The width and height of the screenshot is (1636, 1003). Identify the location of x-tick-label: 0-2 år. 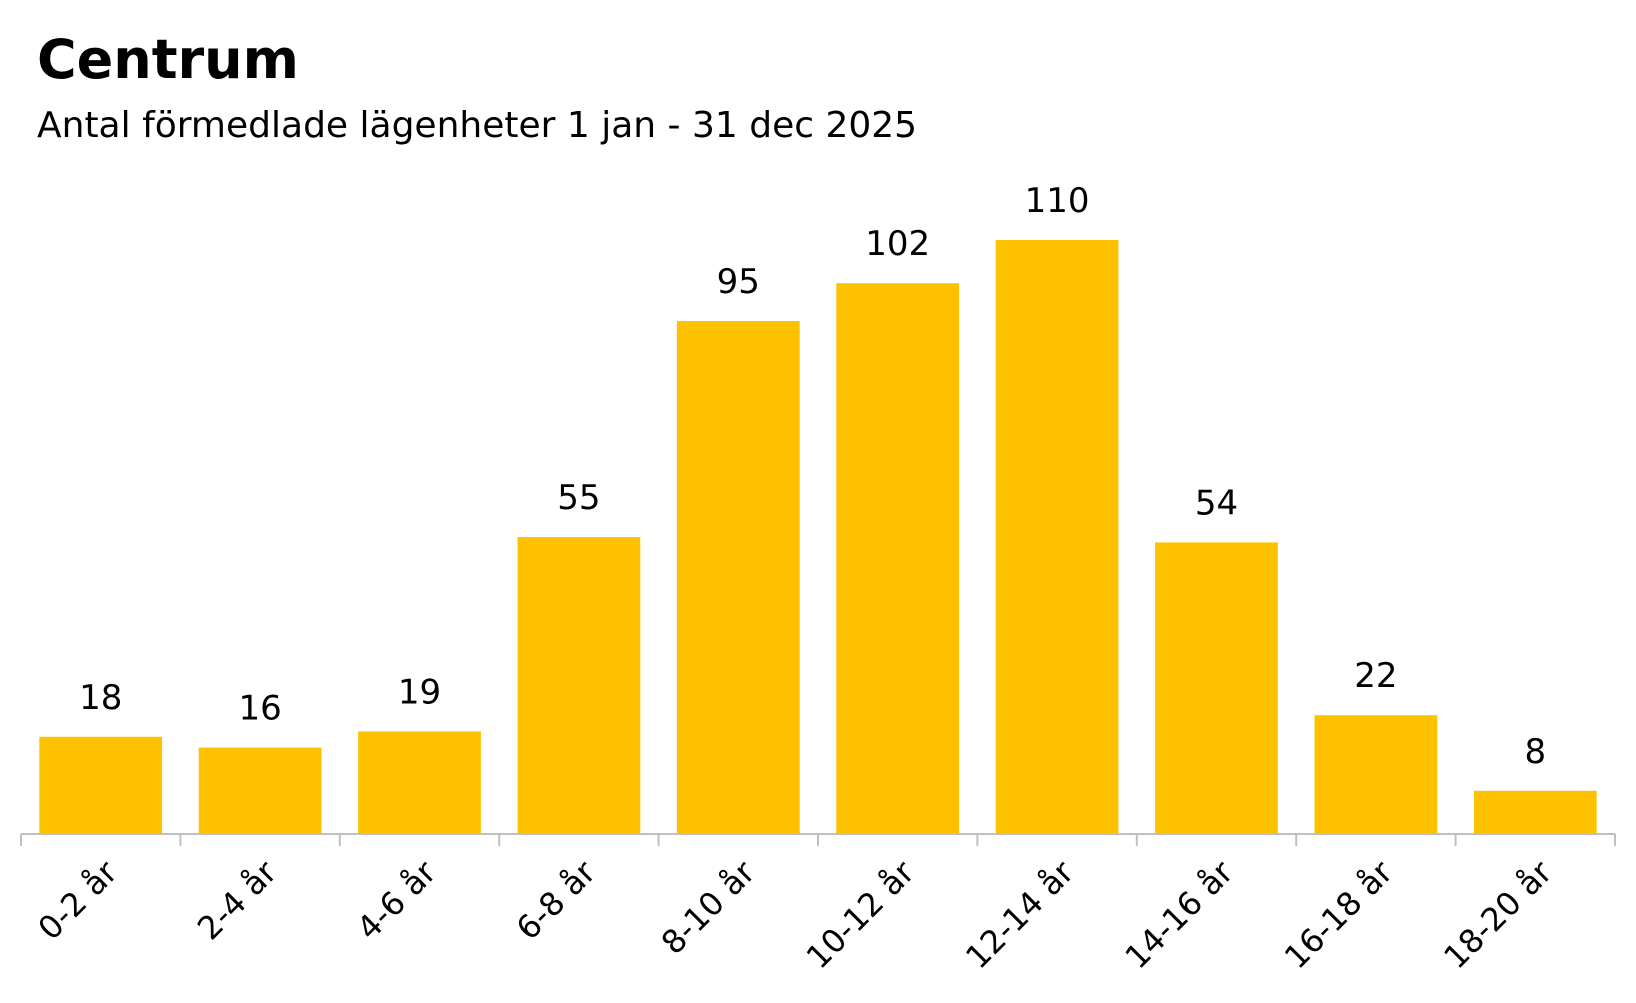
(78, 900).